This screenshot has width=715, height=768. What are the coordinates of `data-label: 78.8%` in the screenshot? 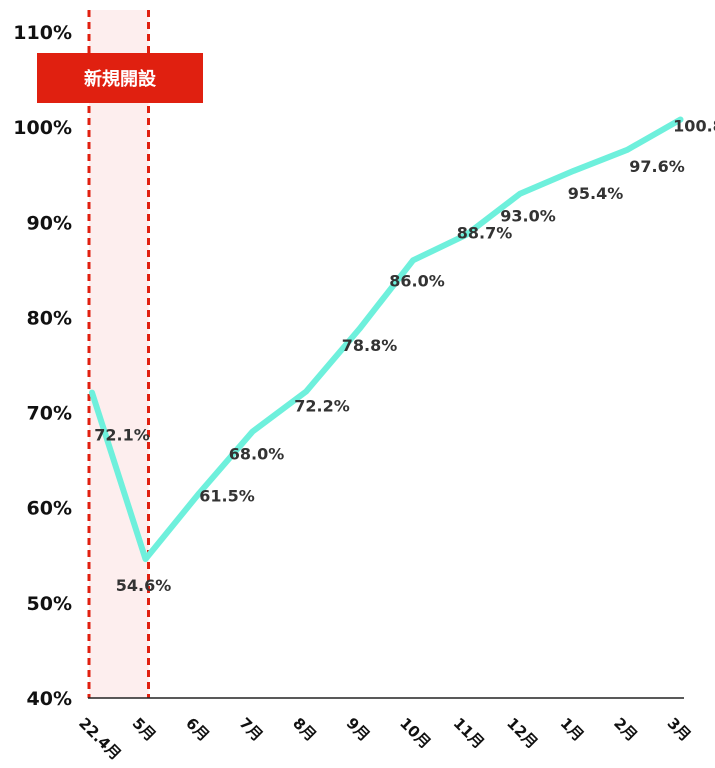 It's located at (370, 345).